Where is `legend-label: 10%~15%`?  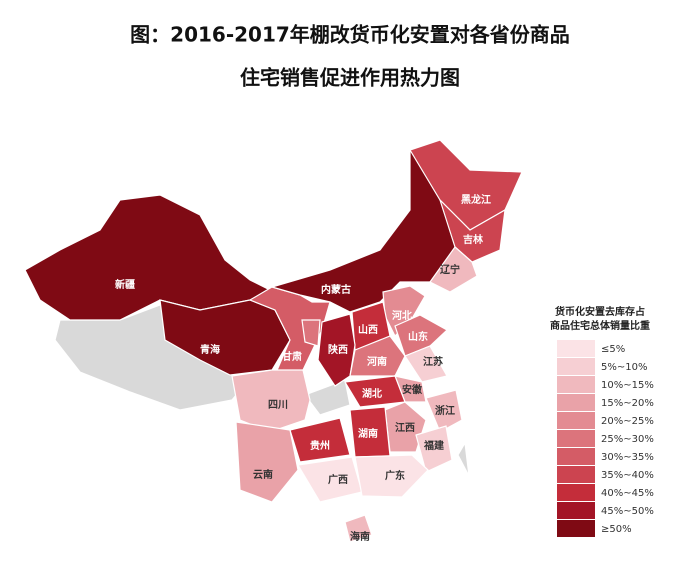 legend-label: 10%~15% is located at coordinates (627, 385).